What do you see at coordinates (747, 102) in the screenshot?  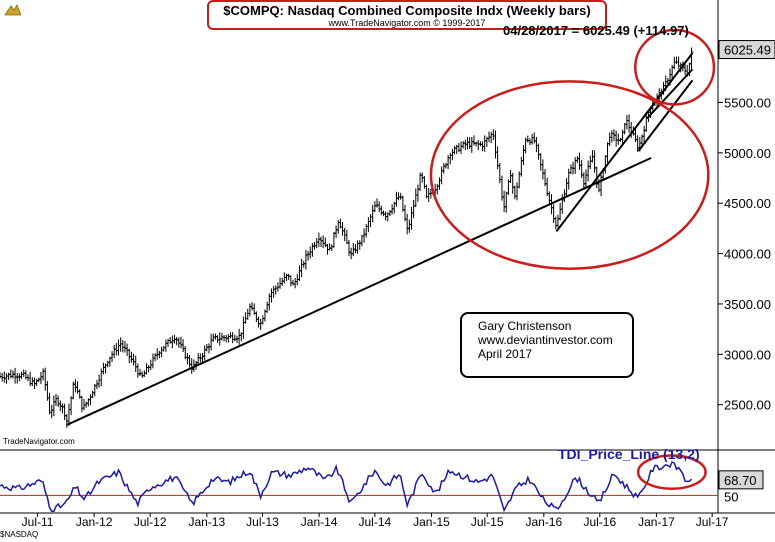 I see `price-tick-label: 5500.00` at bounding box center [747, 102].